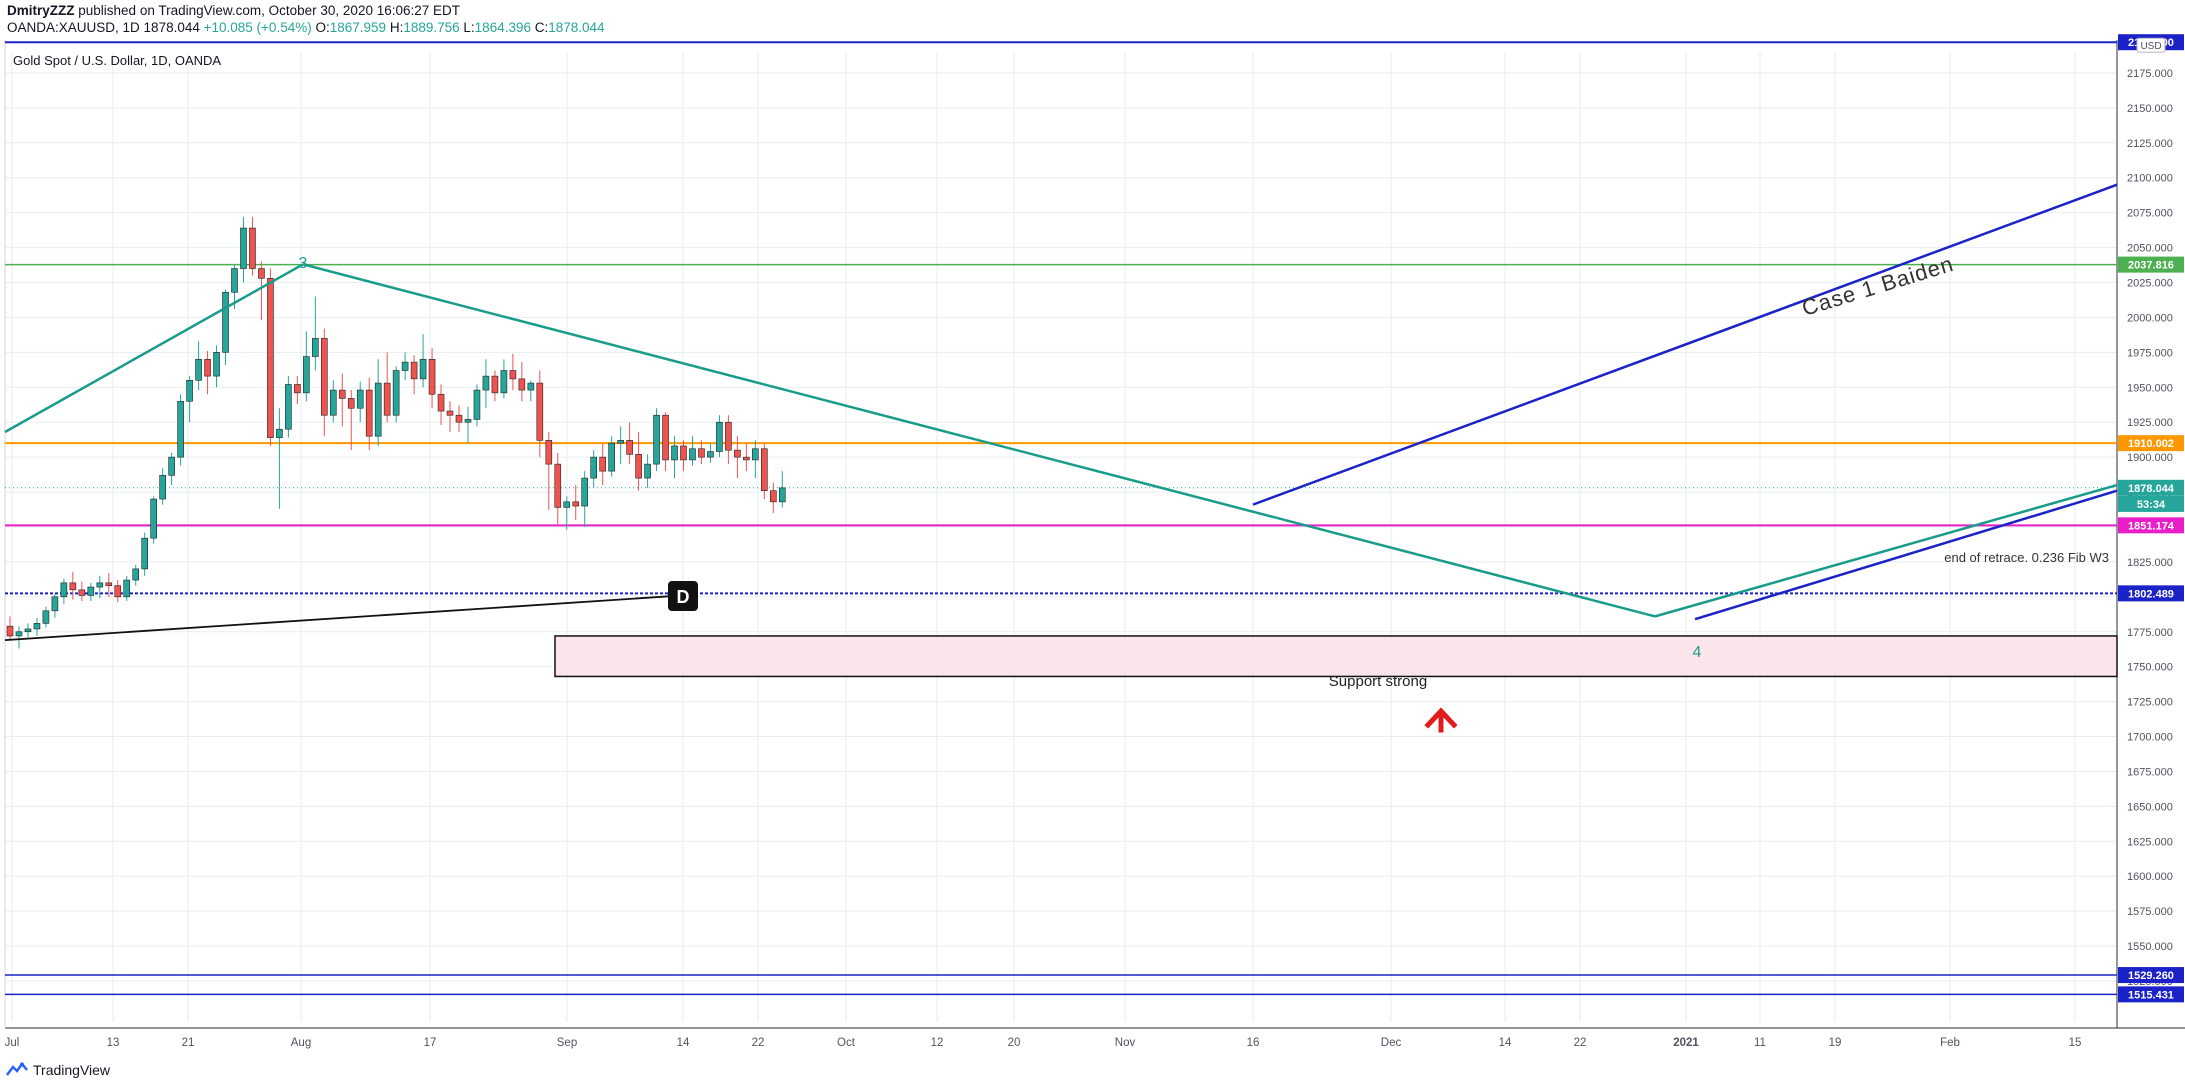  I want to click on case1-channel-line, so click(1685, 344).